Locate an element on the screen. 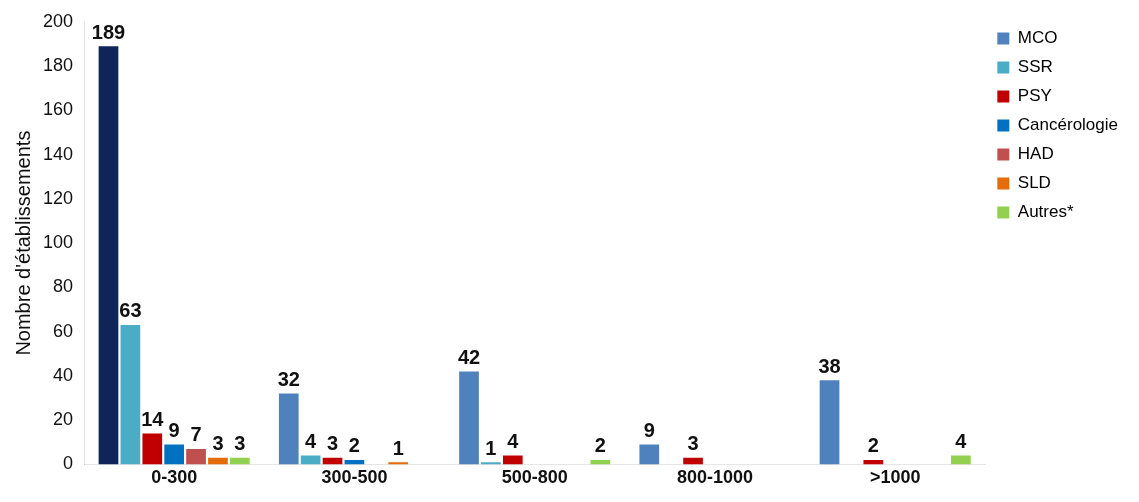  y-tick-label: 40 is located at coordinates (63, 374).